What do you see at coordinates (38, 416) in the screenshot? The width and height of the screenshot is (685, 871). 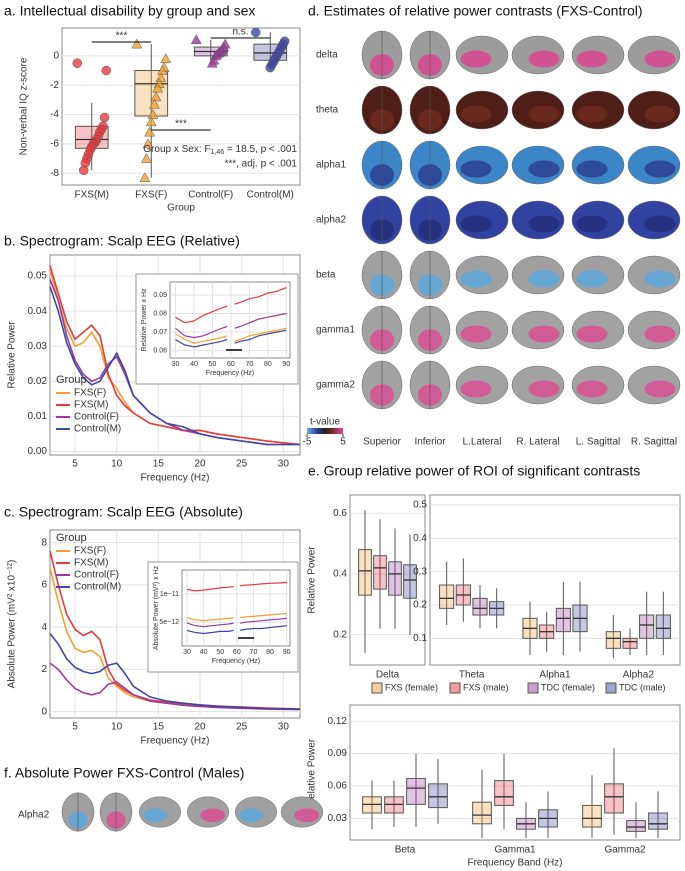 I see `y-tick-label: 0.01` at bounding box center [38, 416].